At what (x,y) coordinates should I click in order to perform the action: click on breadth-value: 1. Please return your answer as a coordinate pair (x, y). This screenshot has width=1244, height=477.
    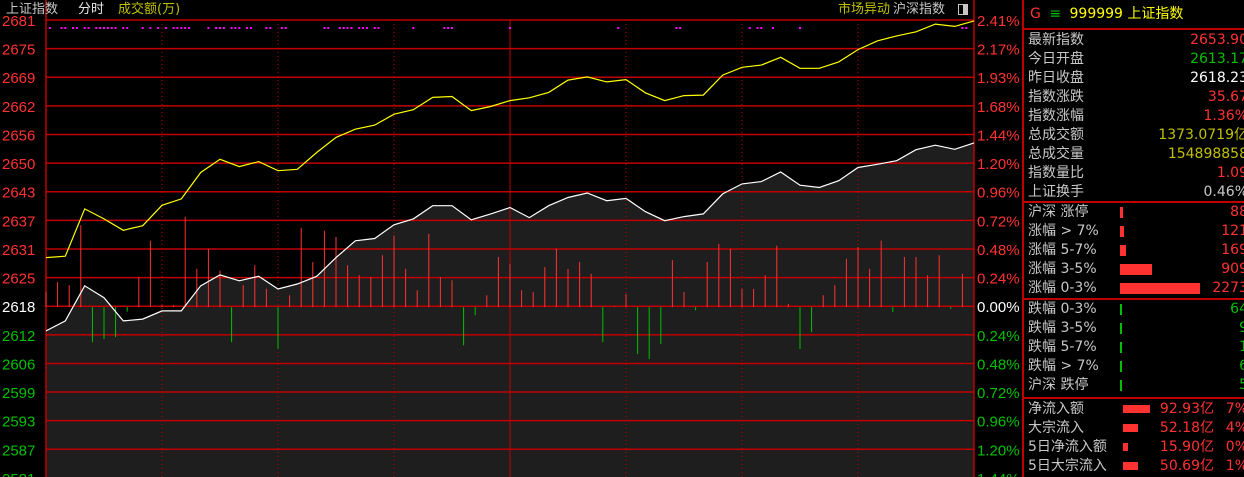
    Looking at the image, I should click on (1241, 347).